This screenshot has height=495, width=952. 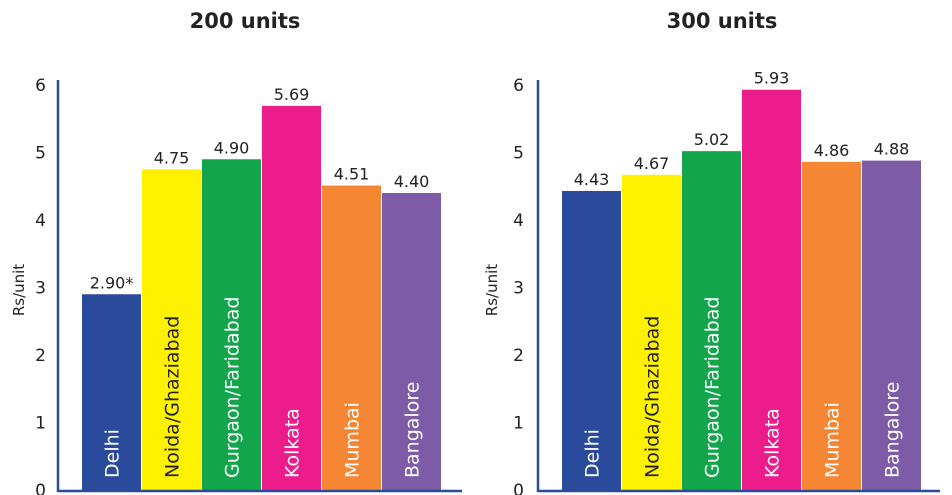 What do you see at coordinates (412, 181) in the screenshot?
I see `data-label-bangalore: 4.40` at bounding box center [412, 181].